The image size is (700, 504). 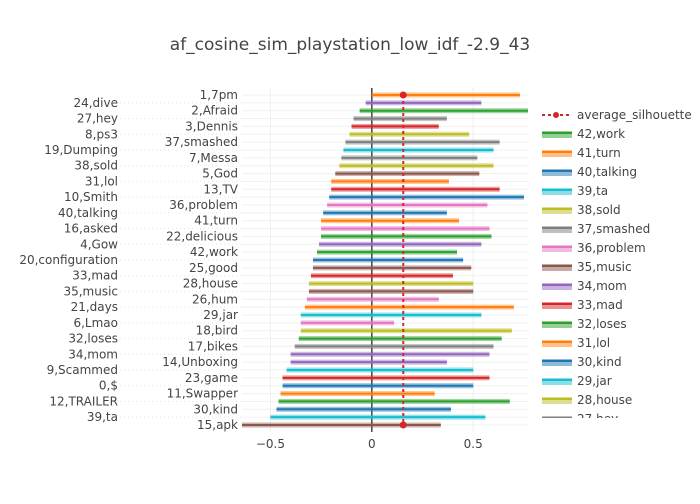 What do you see at coordinates (217, 425) in the screenshot?
I see `y-tick-label: 15,apk` at bounding box center [217, 425].